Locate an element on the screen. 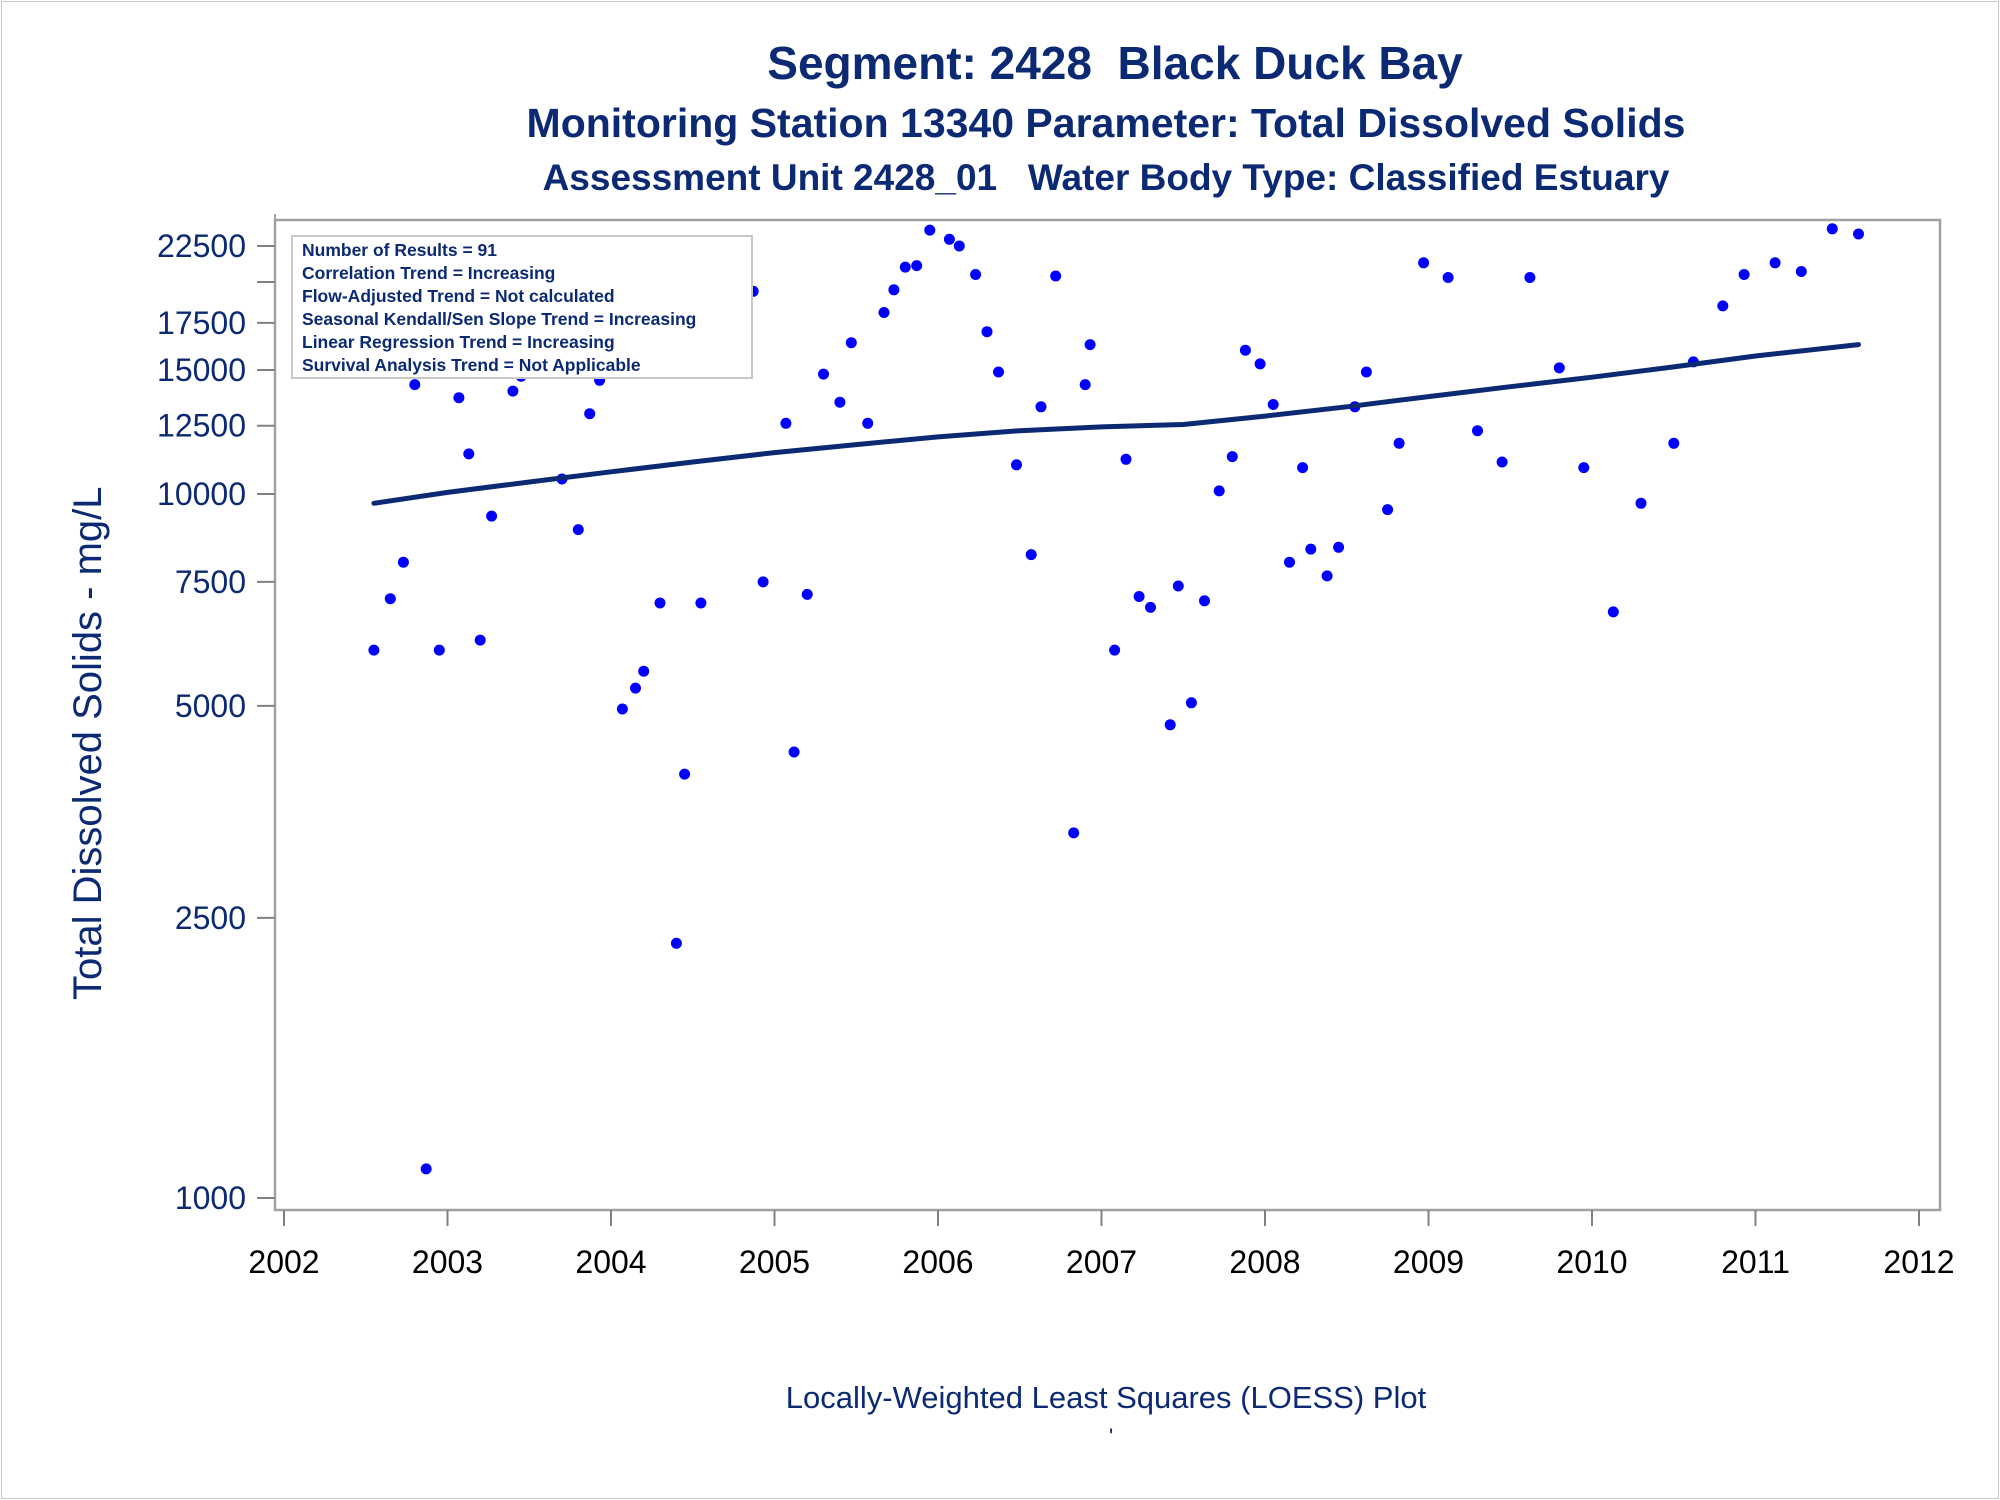 Image resolution: width=2000 pixels, height=1500 pixels. stats-line: Linear Regression Trend = Increasing is located at coordinates (458, 342).